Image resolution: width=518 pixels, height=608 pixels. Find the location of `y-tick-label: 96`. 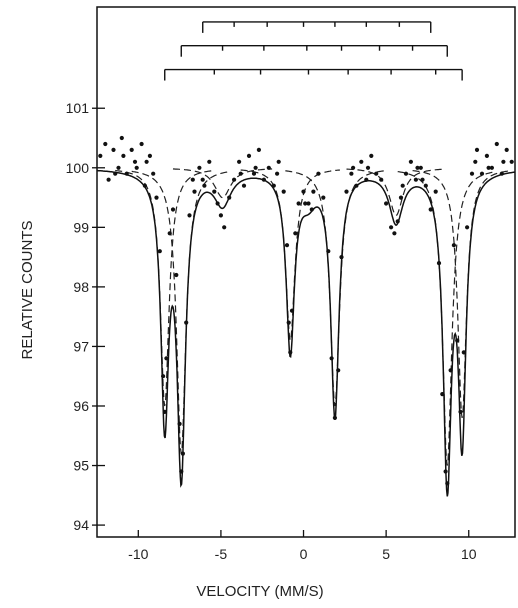

y-tick-label: 96 is located at coordinates (81, 406).